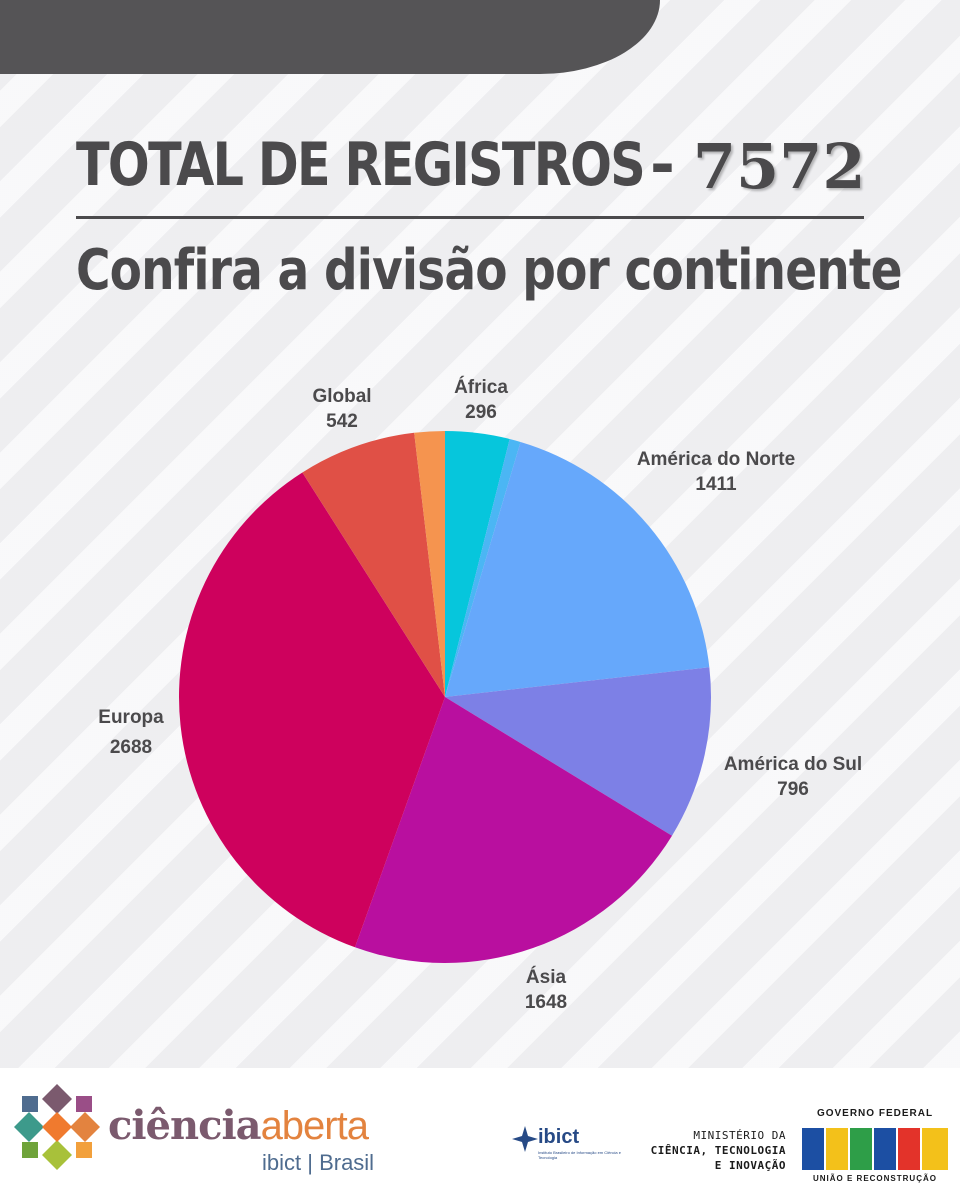 The height and width of the screenshot is (1200, 960). What do you see at coordinates (342, 421) in the screenshot?
I see `label-global-value: 542` at bounding box center [342, 421].